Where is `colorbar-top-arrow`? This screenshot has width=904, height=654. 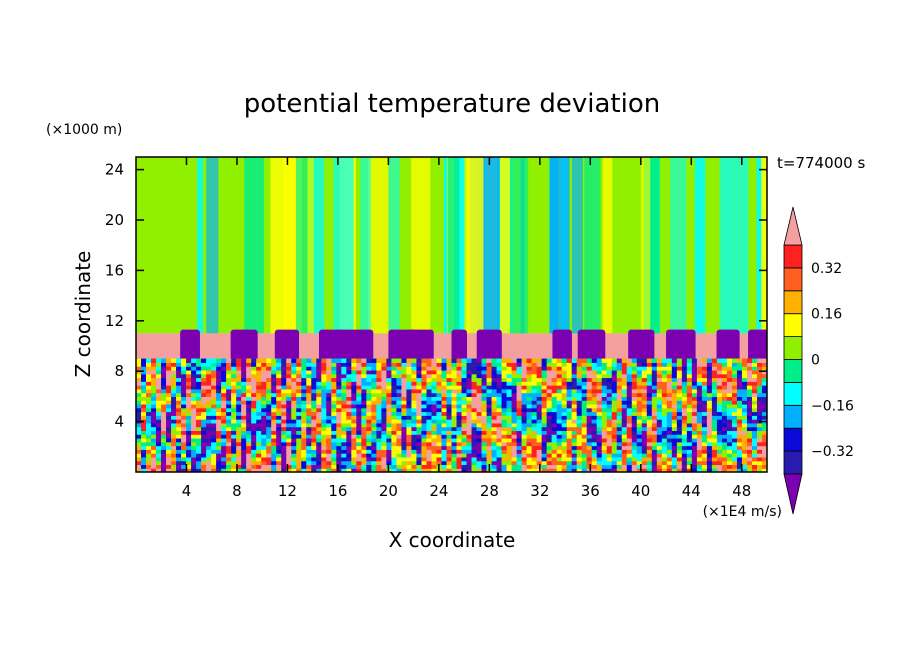
colorbar-top-arrow is located at coordinates (793, 226).